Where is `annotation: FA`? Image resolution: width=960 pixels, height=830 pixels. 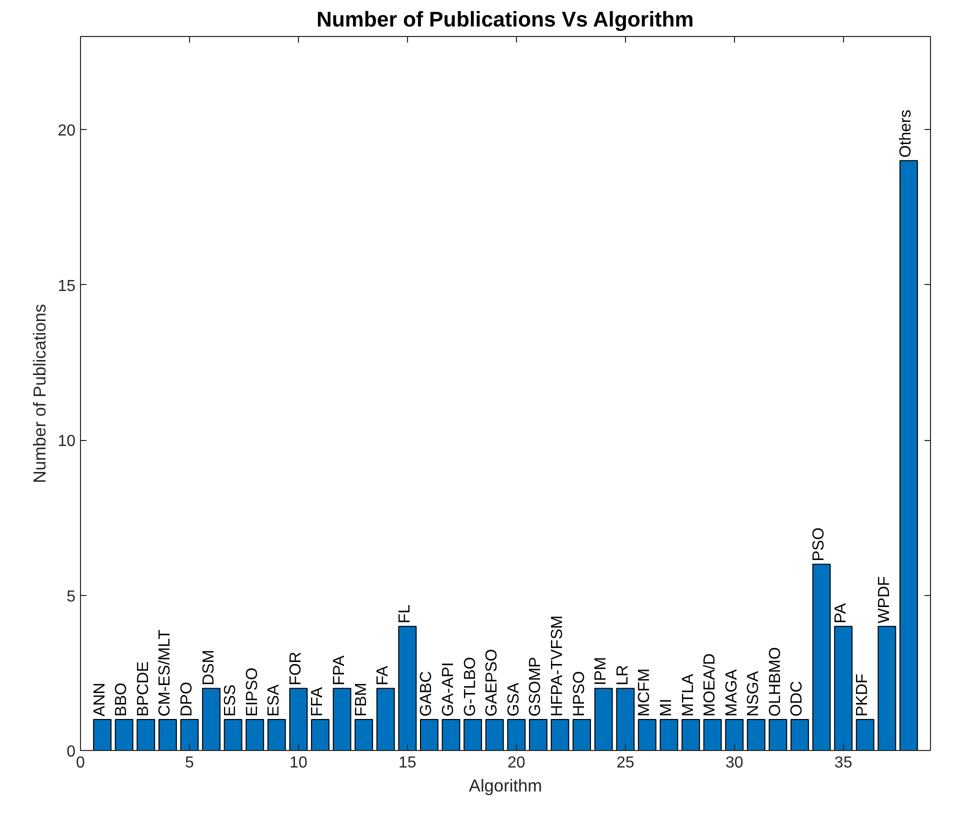 annotation: FA is located at coordinates (383, 676).